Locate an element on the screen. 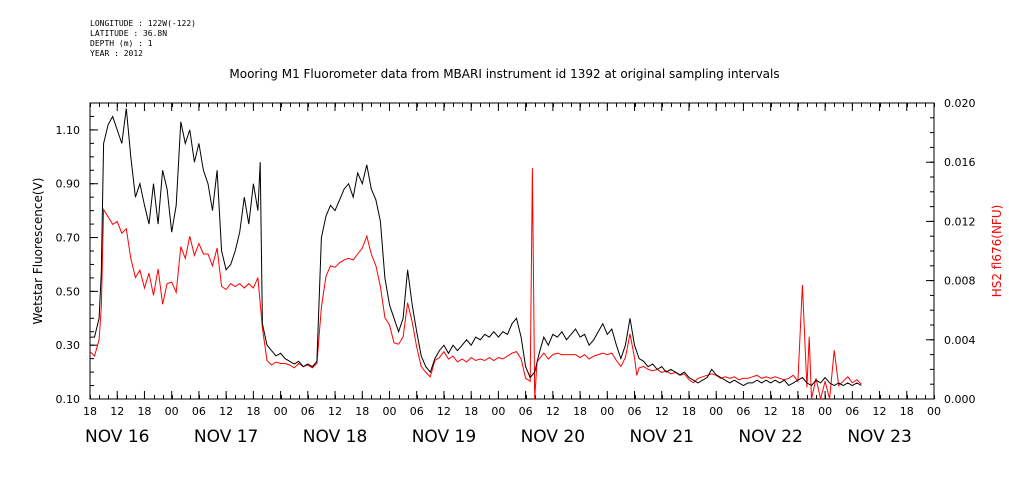  day-label: NOV 22 is located at coordinates (770, 437).